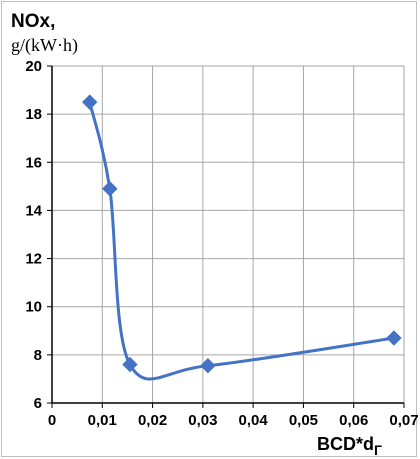 The width and height of the screenshot is (420, 459). I want to click on y-axis-label: NOx,, so click(33, 21).